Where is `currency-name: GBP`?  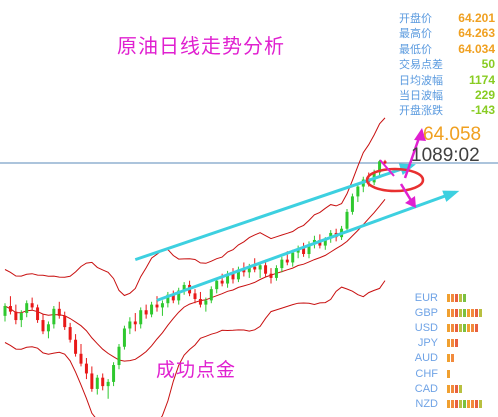 currency-name: GBP is located at coordinates (426, 312).